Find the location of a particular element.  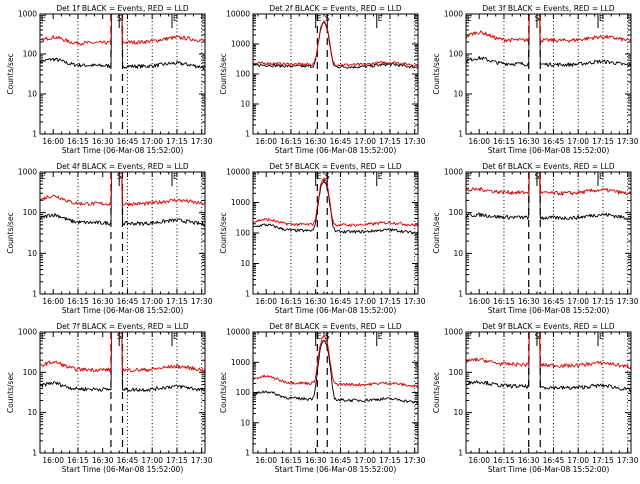

chart-title: Det 9f BLACK = Events, RED = LLD is located at coordinates (548, 326).